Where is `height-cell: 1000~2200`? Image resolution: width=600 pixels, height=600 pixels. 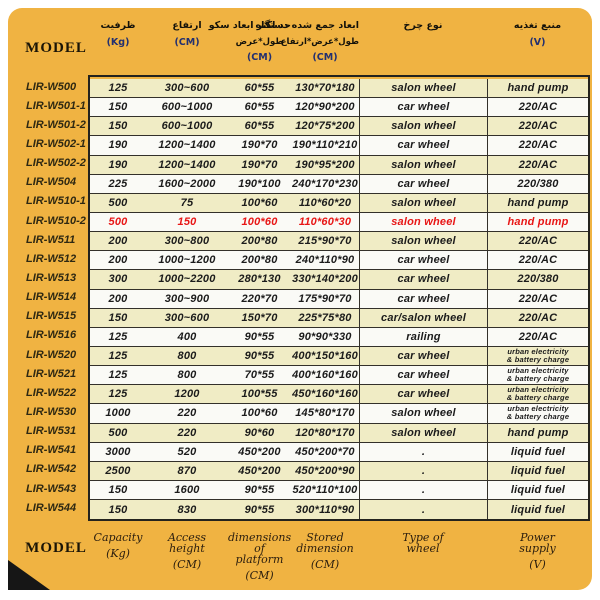 height-cell: 1000~2200 is located at coordinates (187, 279).